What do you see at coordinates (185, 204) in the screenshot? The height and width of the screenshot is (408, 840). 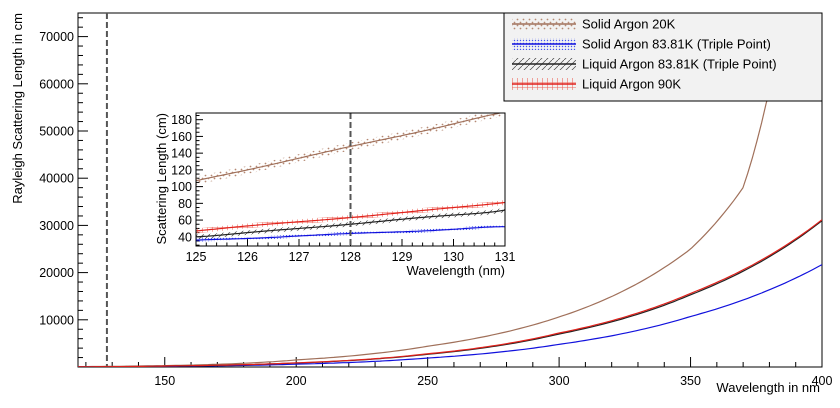 I see `inset-y-tick-label-80: 80` at bounding box center [185, 204].